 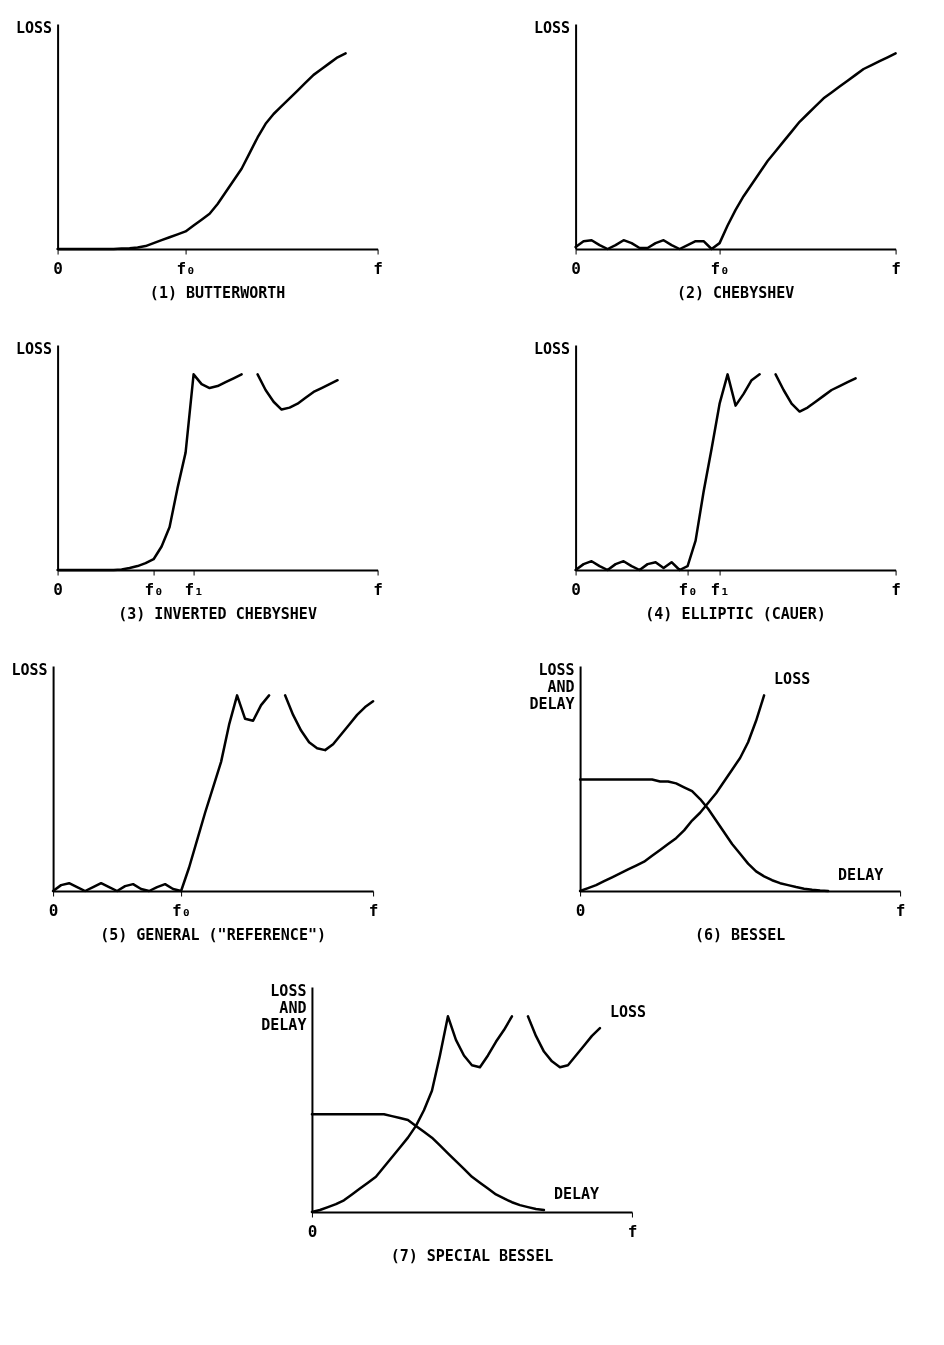 I want to click on text: (2) CHEBYSHEV, so click(x=735, y=293).